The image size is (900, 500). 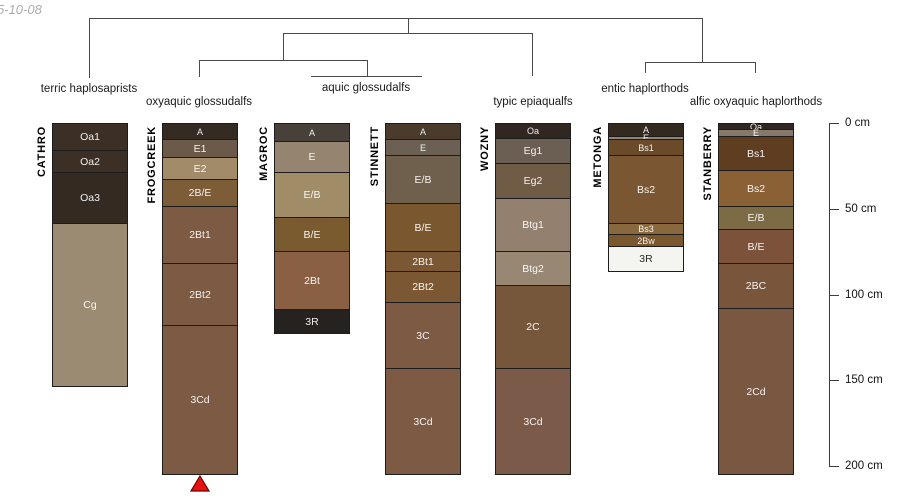 I want to click on horizon: Oa1, so click(x=90, y=137).